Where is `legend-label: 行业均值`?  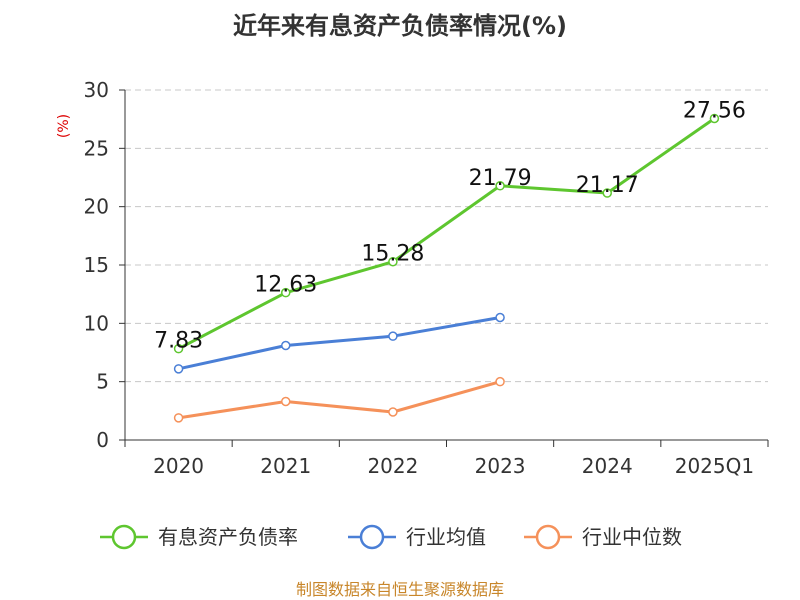
legend-label: 行业均值 is located at coordinates (446, 537).